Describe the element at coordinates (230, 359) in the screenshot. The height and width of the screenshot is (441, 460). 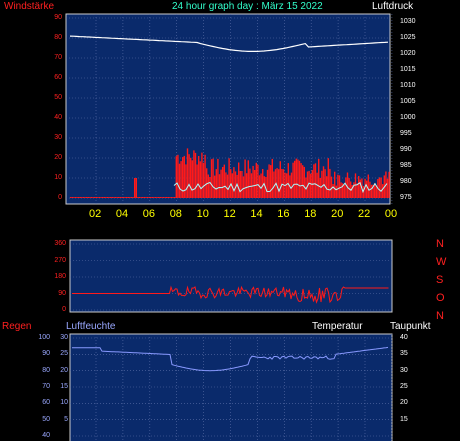
I see `humidity-series` at that location.